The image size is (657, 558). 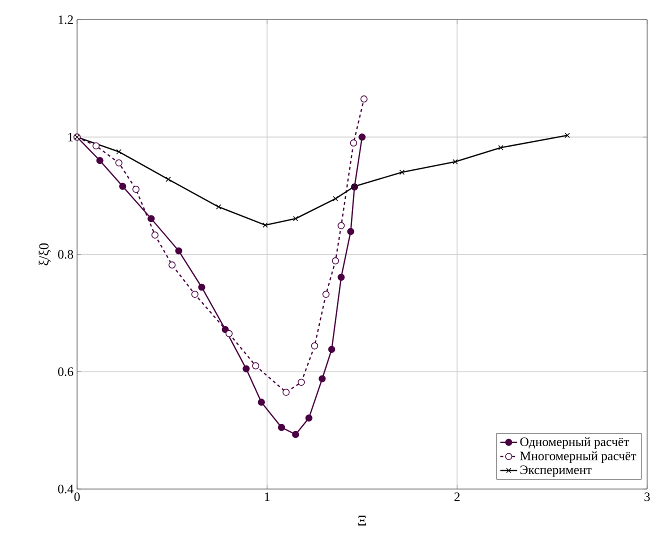 I want to click on legend-label: Многомерный расчёт, so click(x=578, y=457).